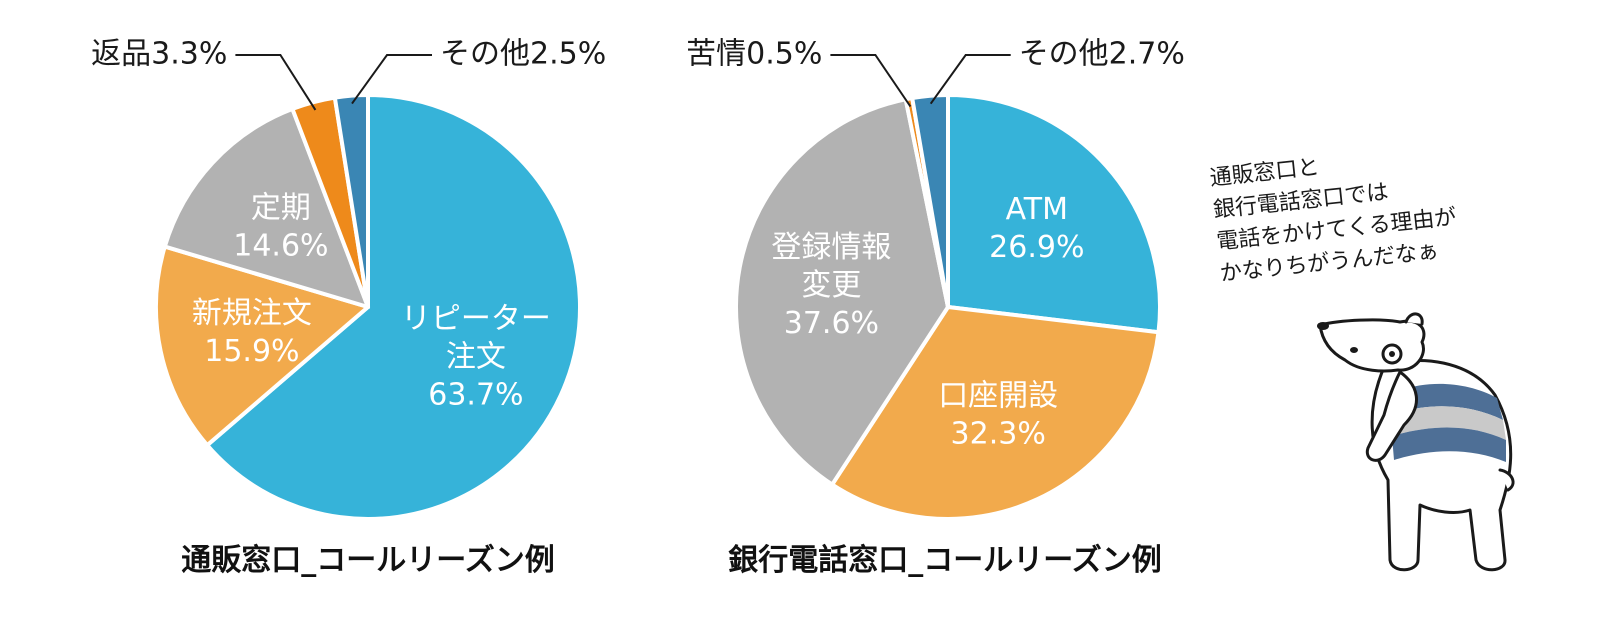 The width and height of the screenshot is (1600, 630). Describe the element at coordinates (1354, 350) in the screenshot. I see `bear-eye` at that location.